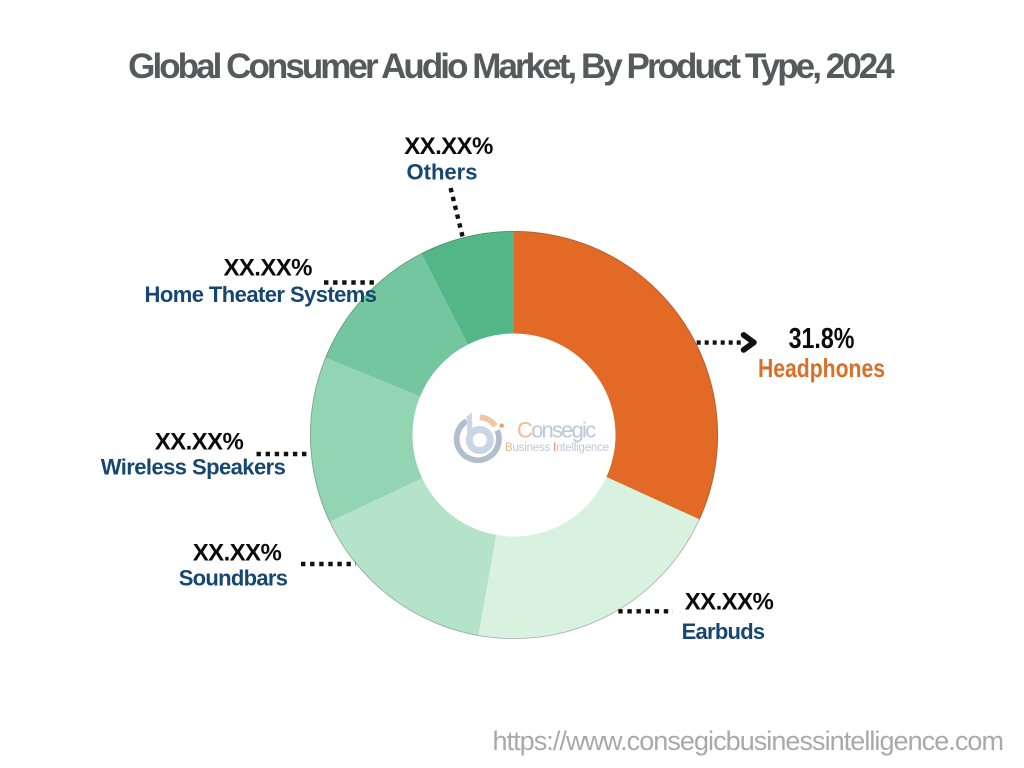 This screenshot has height=768, width=1024. Describe the element at coordinates (261, 294) in the screenshot. I see `svg-text: Home Theater Systems` at that location.